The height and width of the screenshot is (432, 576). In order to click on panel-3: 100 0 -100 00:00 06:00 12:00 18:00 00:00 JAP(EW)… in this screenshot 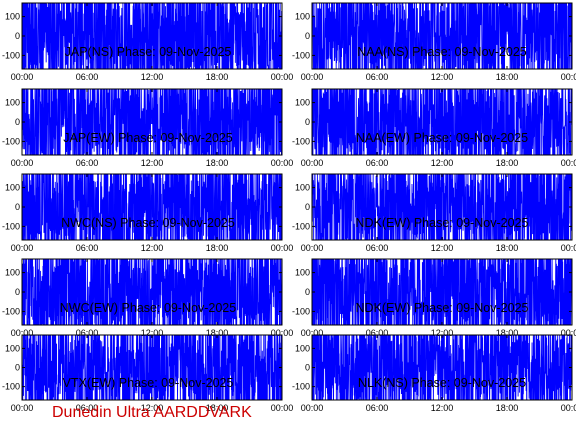, I will do `click(148, 128)`.